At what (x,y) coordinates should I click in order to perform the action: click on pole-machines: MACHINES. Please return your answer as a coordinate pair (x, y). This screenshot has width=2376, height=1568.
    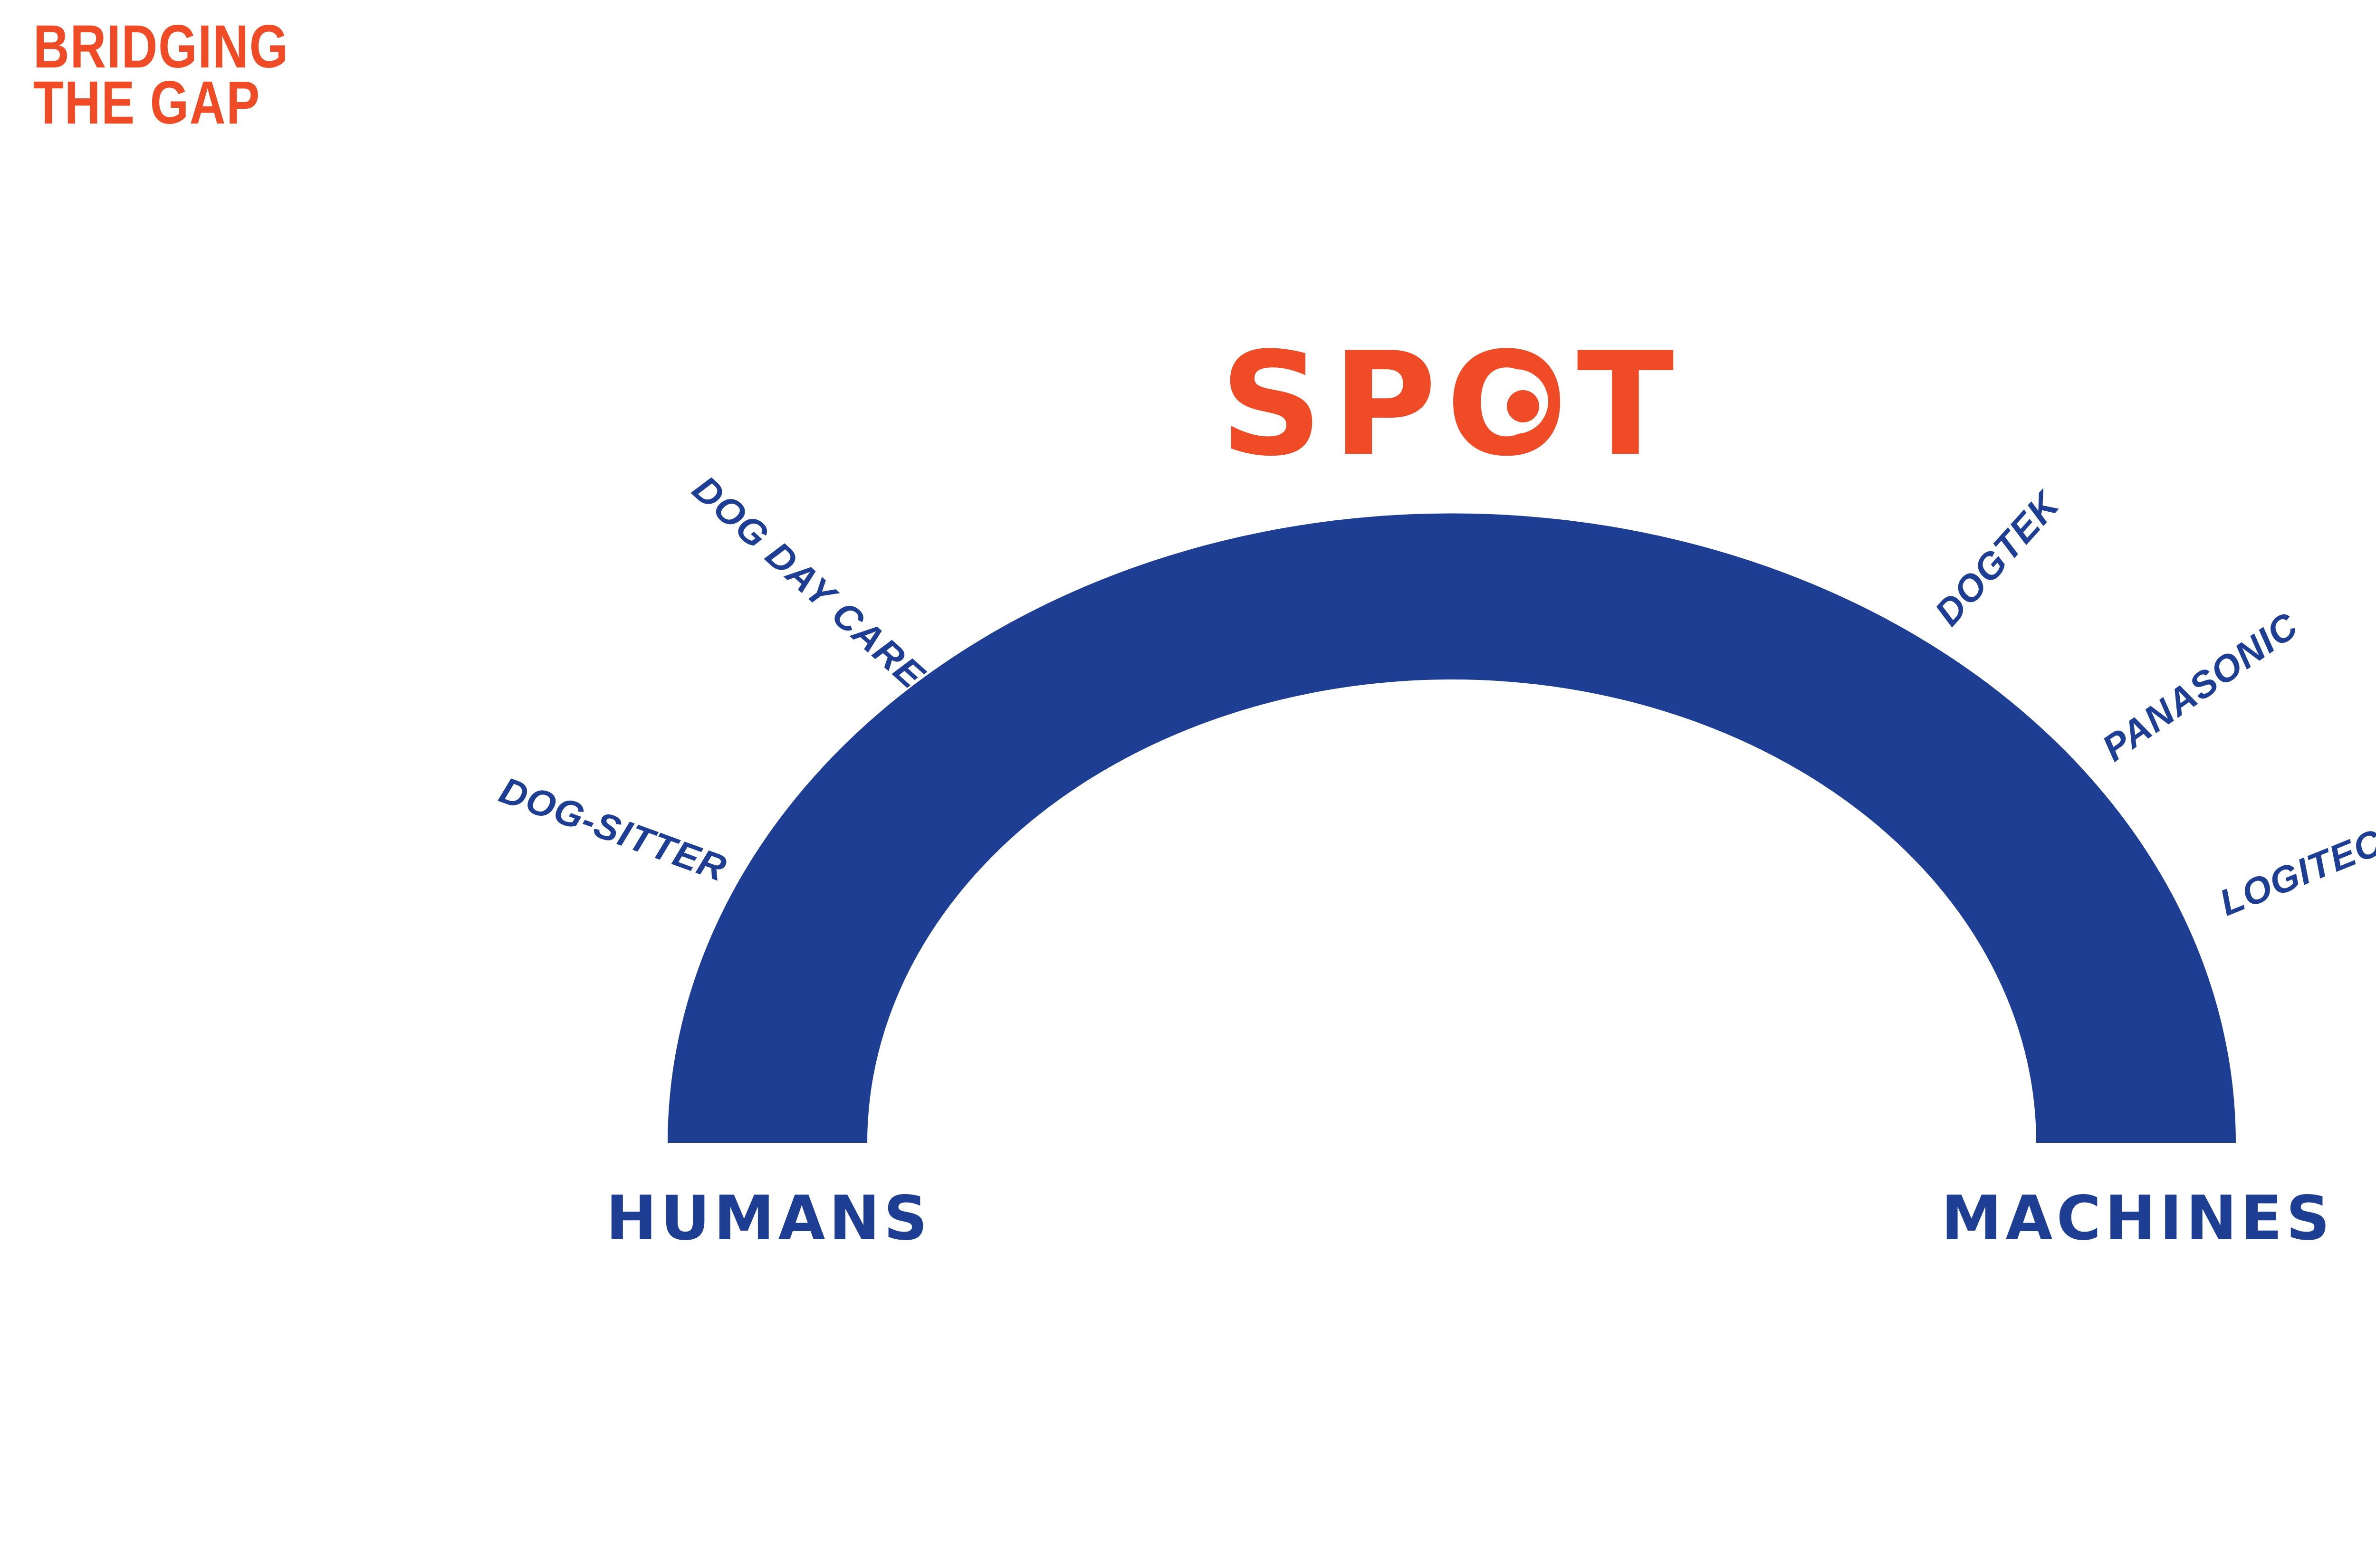
    Looking at the image, I should click on (2137, 1218).